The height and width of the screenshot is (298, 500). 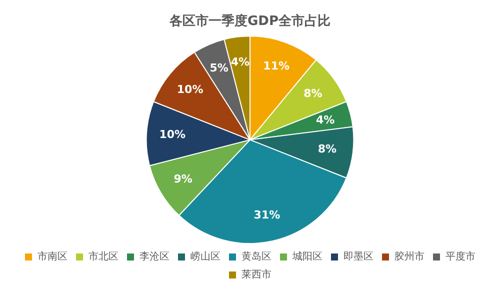 I want to click on legend-label: 莱西市, so click(x=257, y=274).